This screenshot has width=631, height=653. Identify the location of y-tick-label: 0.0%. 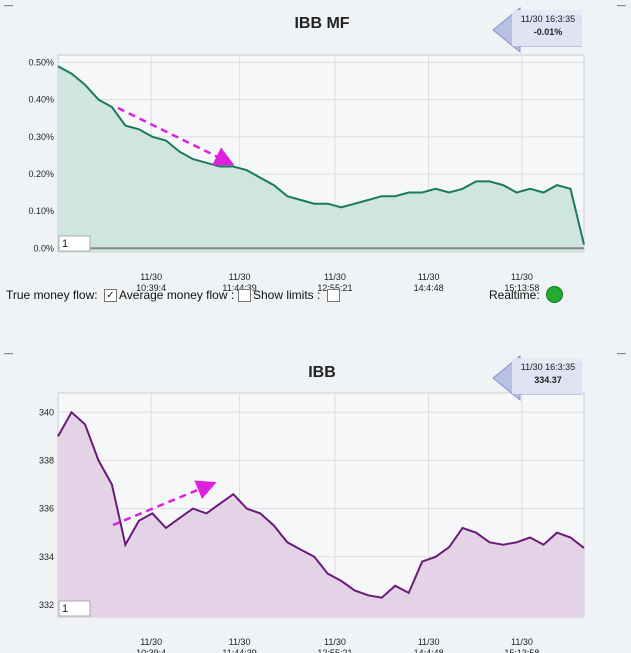
(43, 248).